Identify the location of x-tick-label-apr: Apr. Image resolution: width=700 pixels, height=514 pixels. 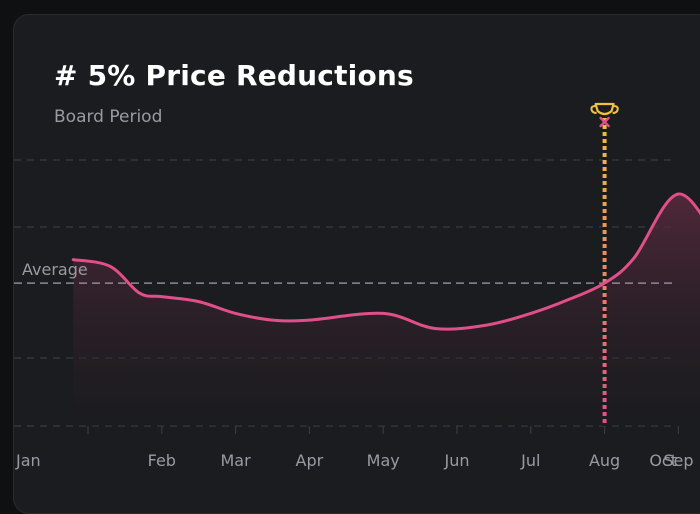
(310, 460).